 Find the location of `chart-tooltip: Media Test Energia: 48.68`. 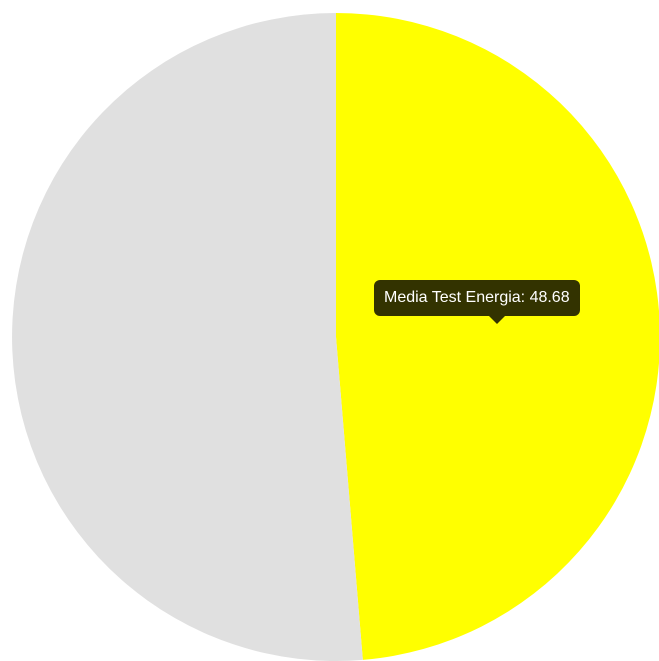

chart-tooltip: Media Test Energia: 48.68 is located at coordinates (477, 302).